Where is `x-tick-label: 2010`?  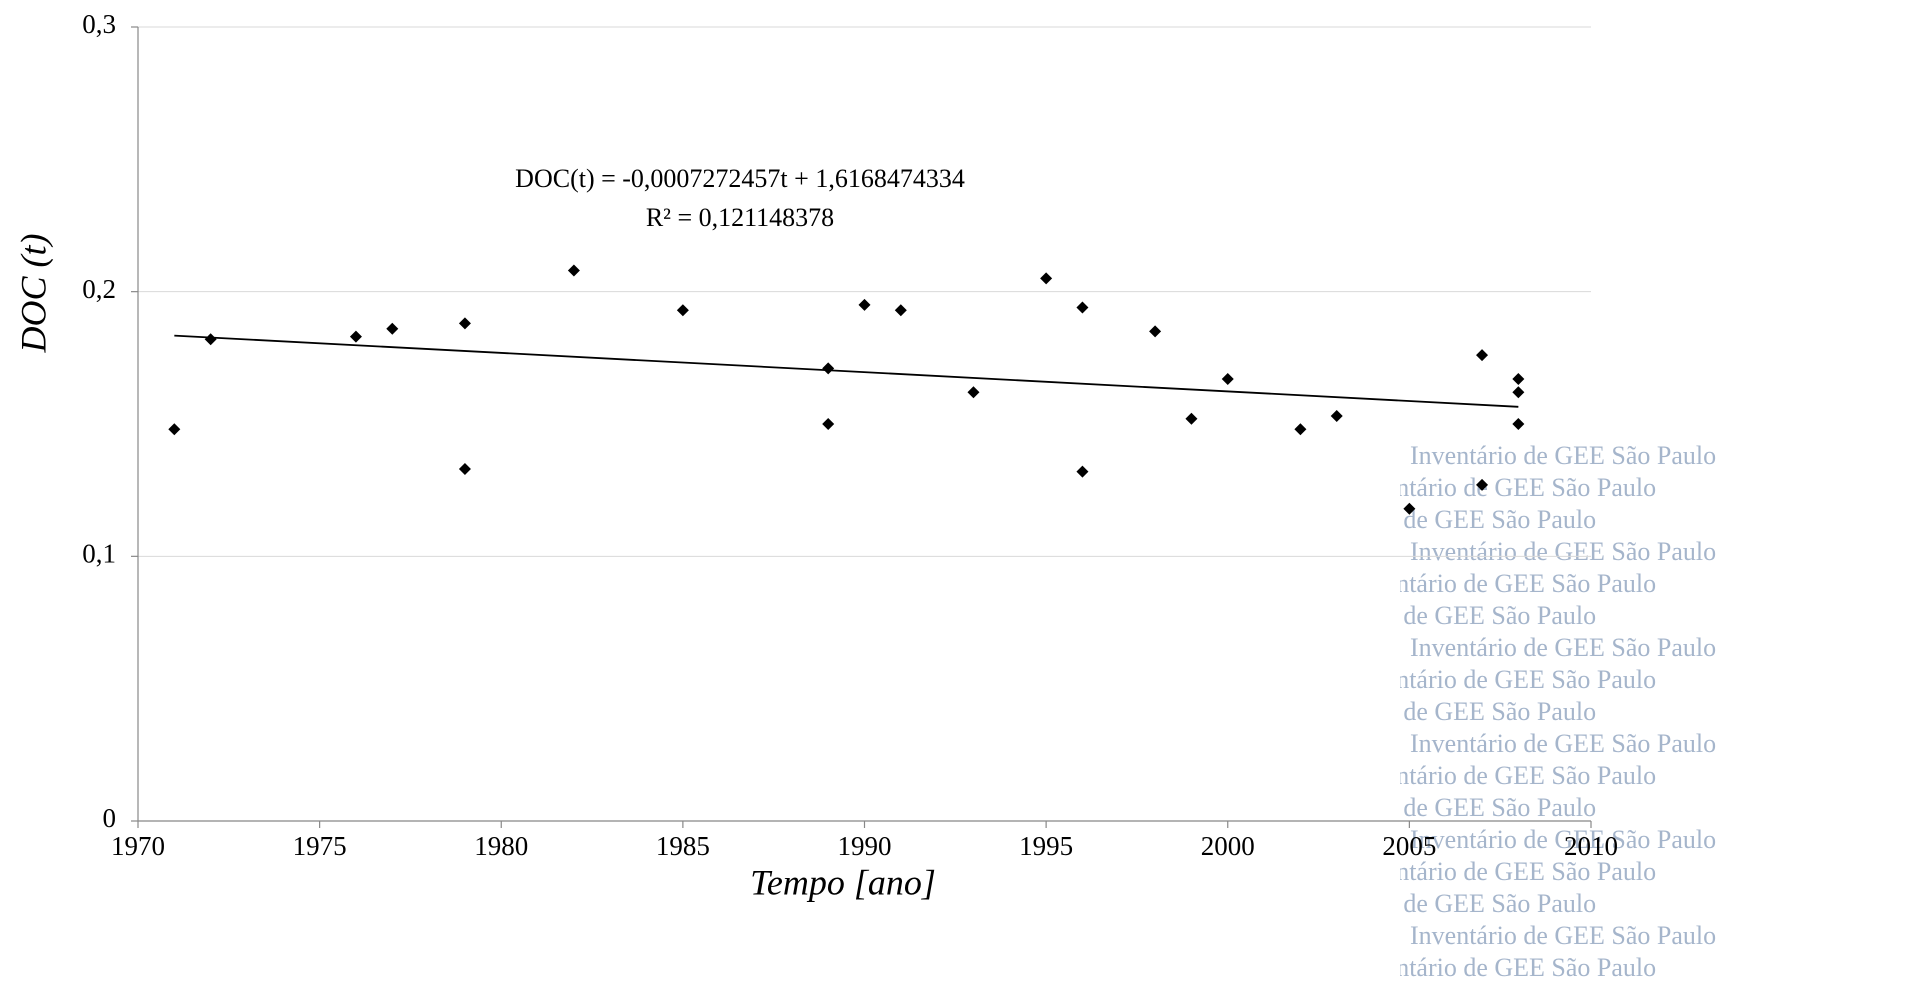
x-tick-label: 2010 is located at coordinates (1591, 846).